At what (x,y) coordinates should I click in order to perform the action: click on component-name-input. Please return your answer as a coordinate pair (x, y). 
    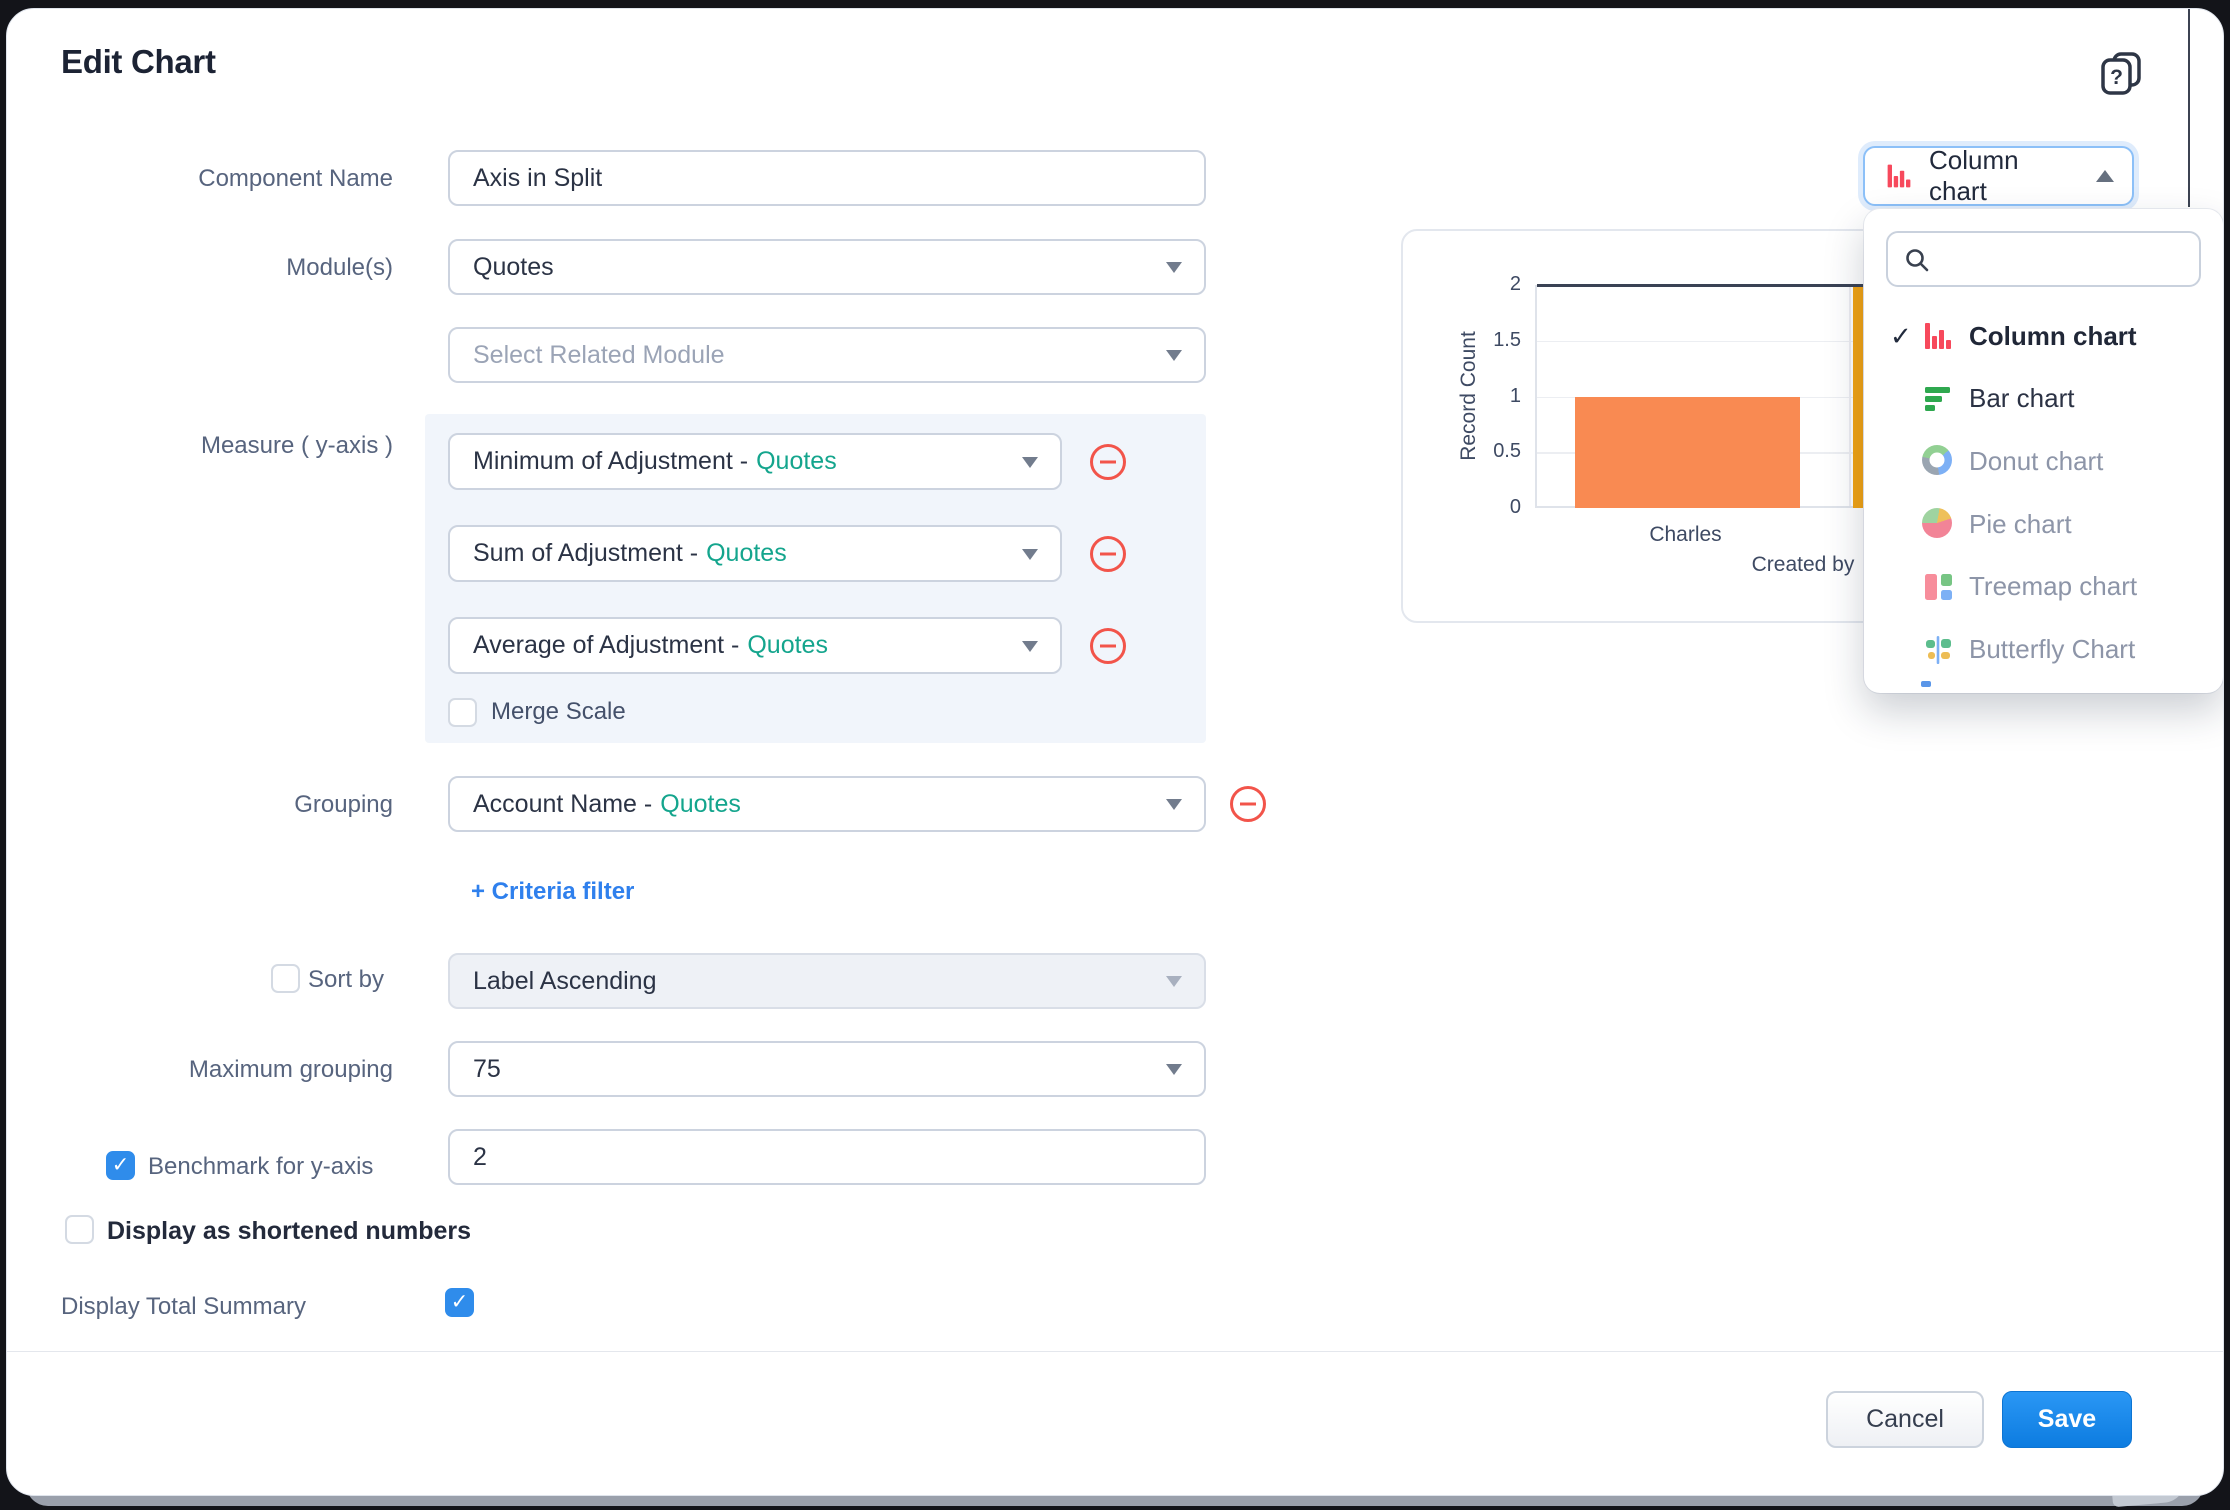
    Looking at the image, I should click on (827, 178).